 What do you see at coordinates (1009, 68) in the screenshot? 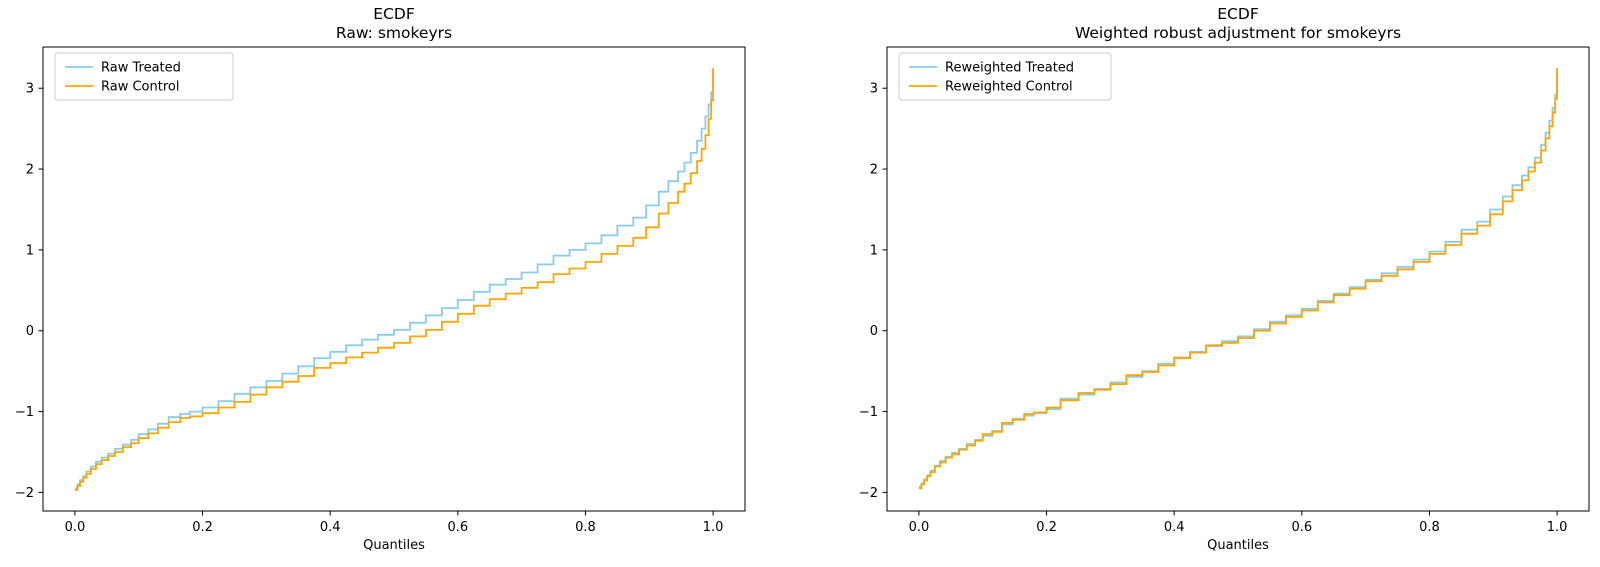
I see `legend-entry-label: Reweighted Treated` at bounding box center [1009, 68].